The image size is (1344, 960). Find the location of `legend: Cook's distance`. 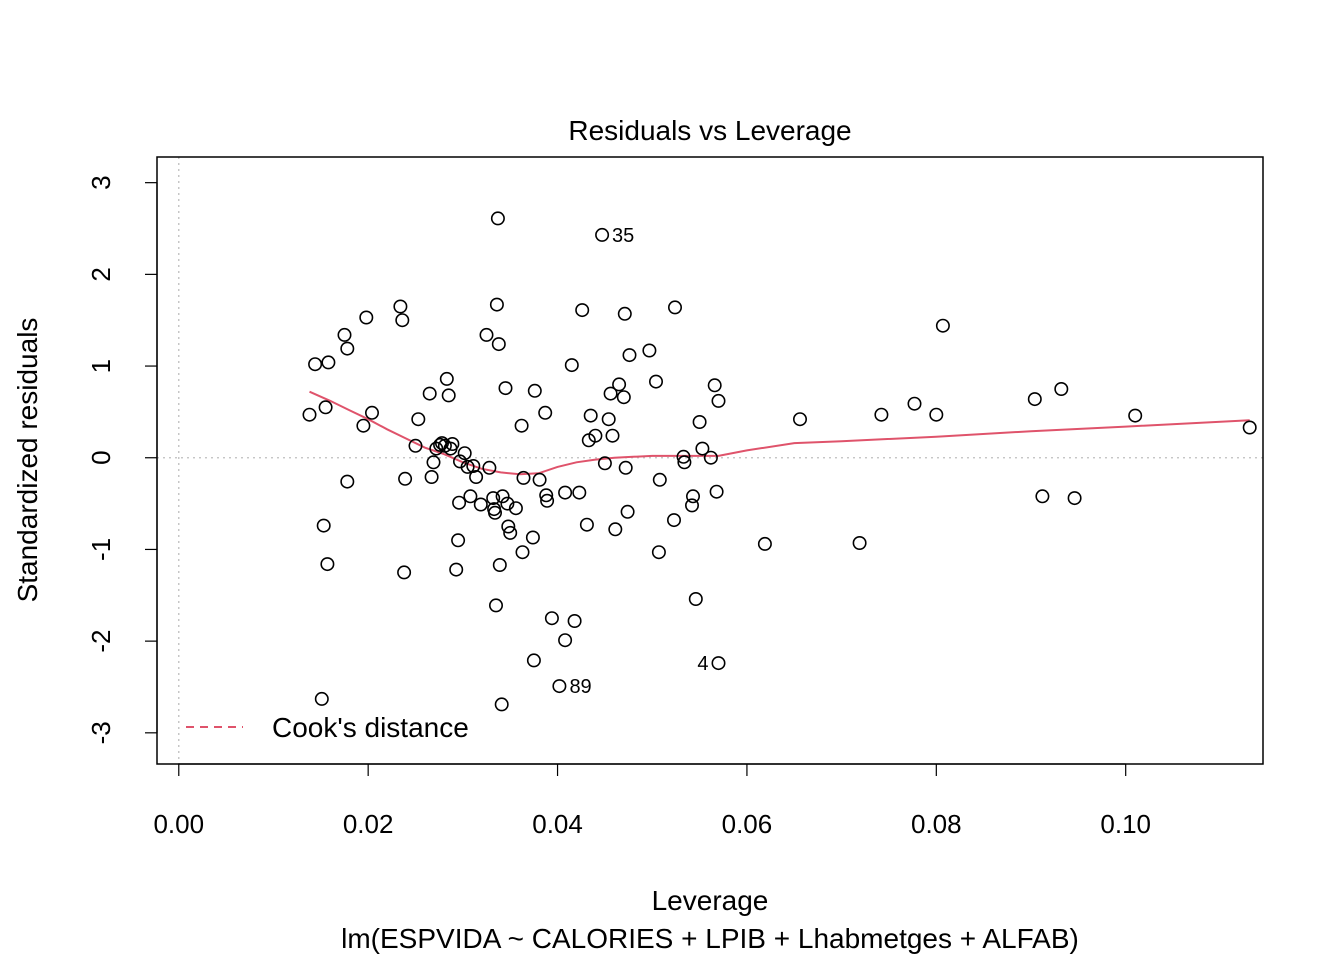

legend: Cook's distance is located at coordinates (327, 727).